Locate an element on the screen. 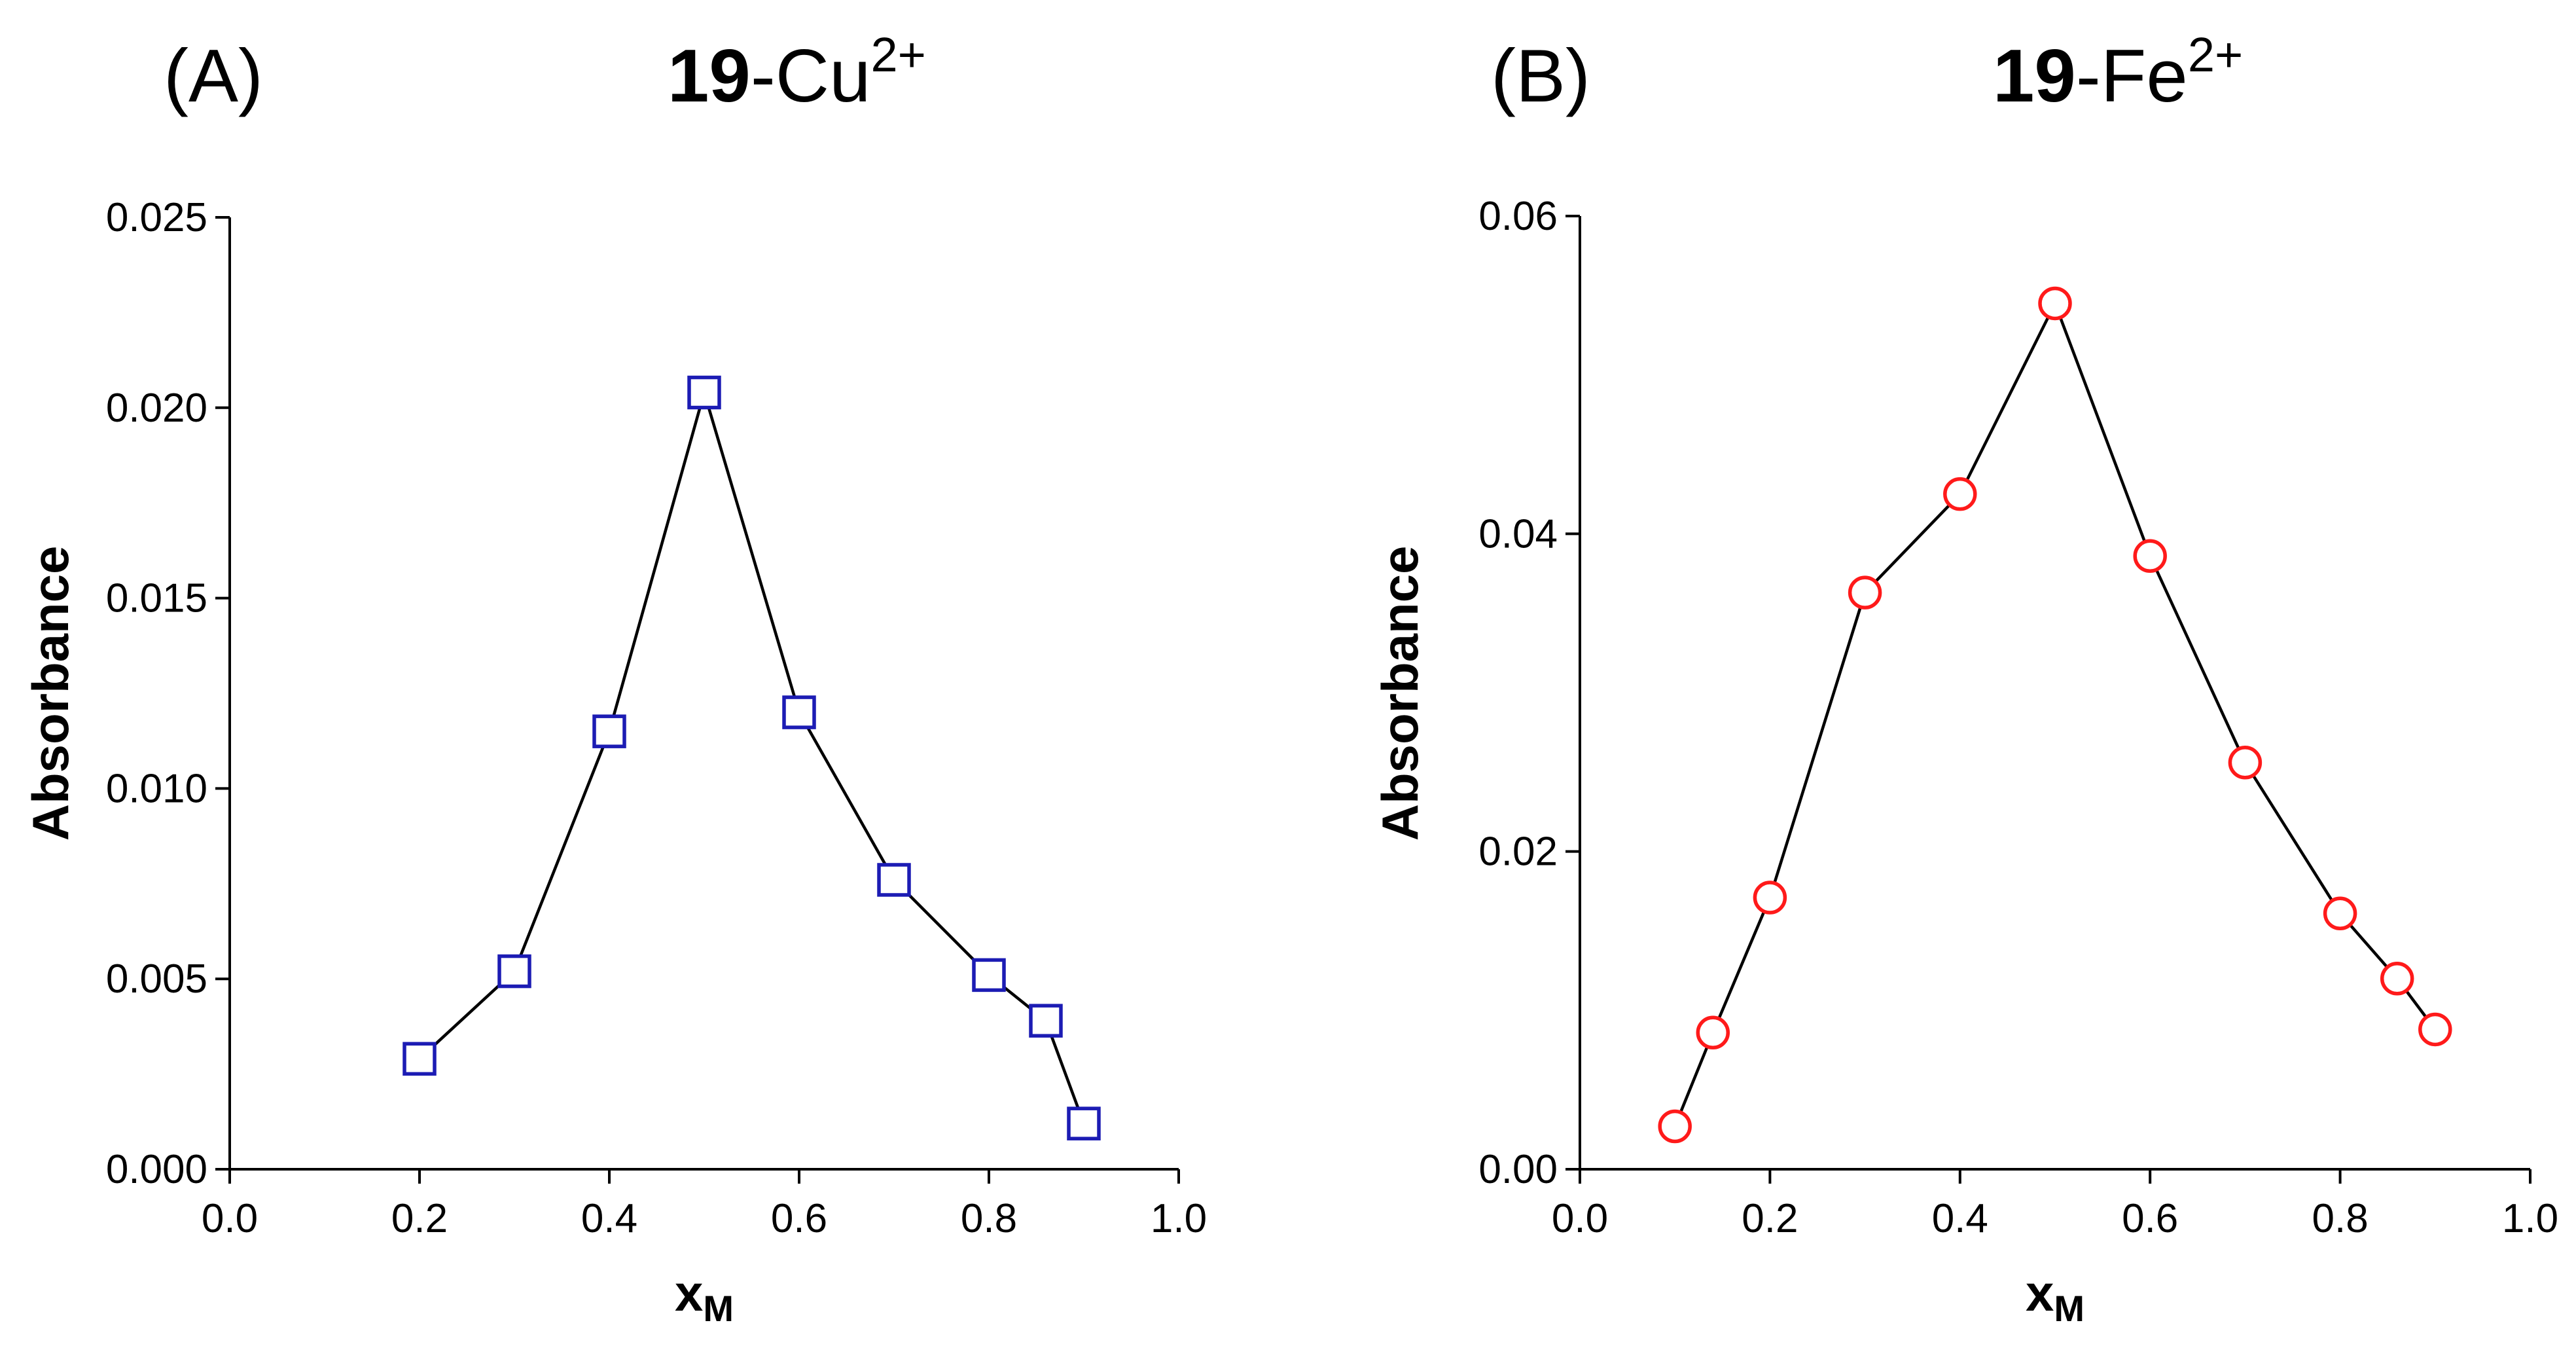 Image resolution: width=2576 pixels, height=1346 pixels. panel-b-x-tick-label: 0.4 is located at coordinates (1960, 1218).